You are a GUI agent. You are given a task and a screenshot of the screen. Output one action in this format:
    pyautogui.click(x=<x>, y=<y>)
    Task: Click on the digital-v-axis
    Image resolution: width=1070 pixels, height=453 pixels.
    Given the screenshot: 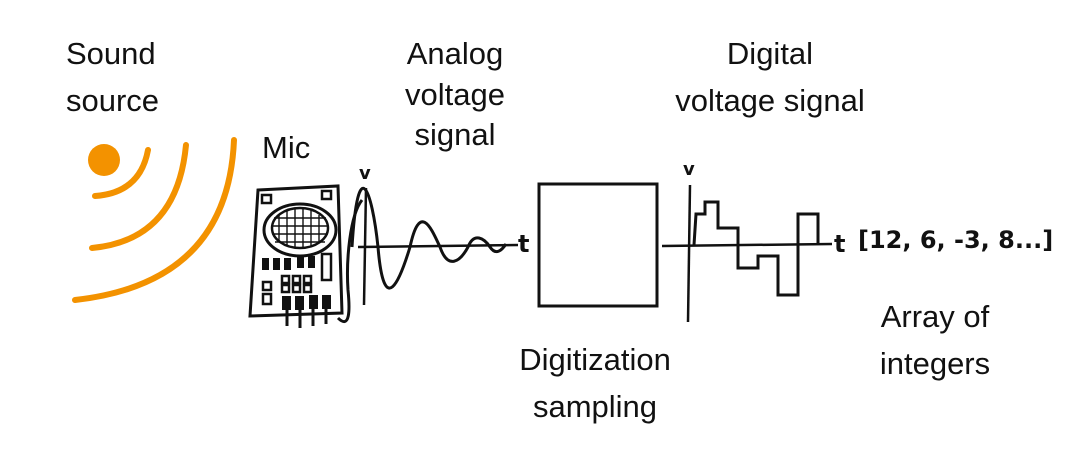 What is the action you would take?
    pyautogui.click(x=689, y=253)
    